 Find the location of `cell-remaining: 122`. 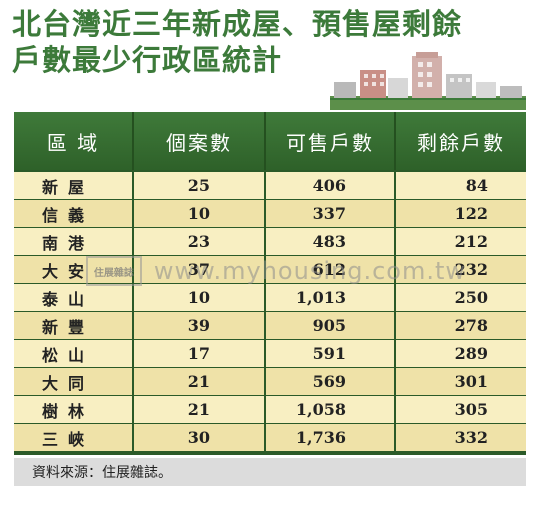

cell-remaining: 122 is located at coordinates (461, 213).